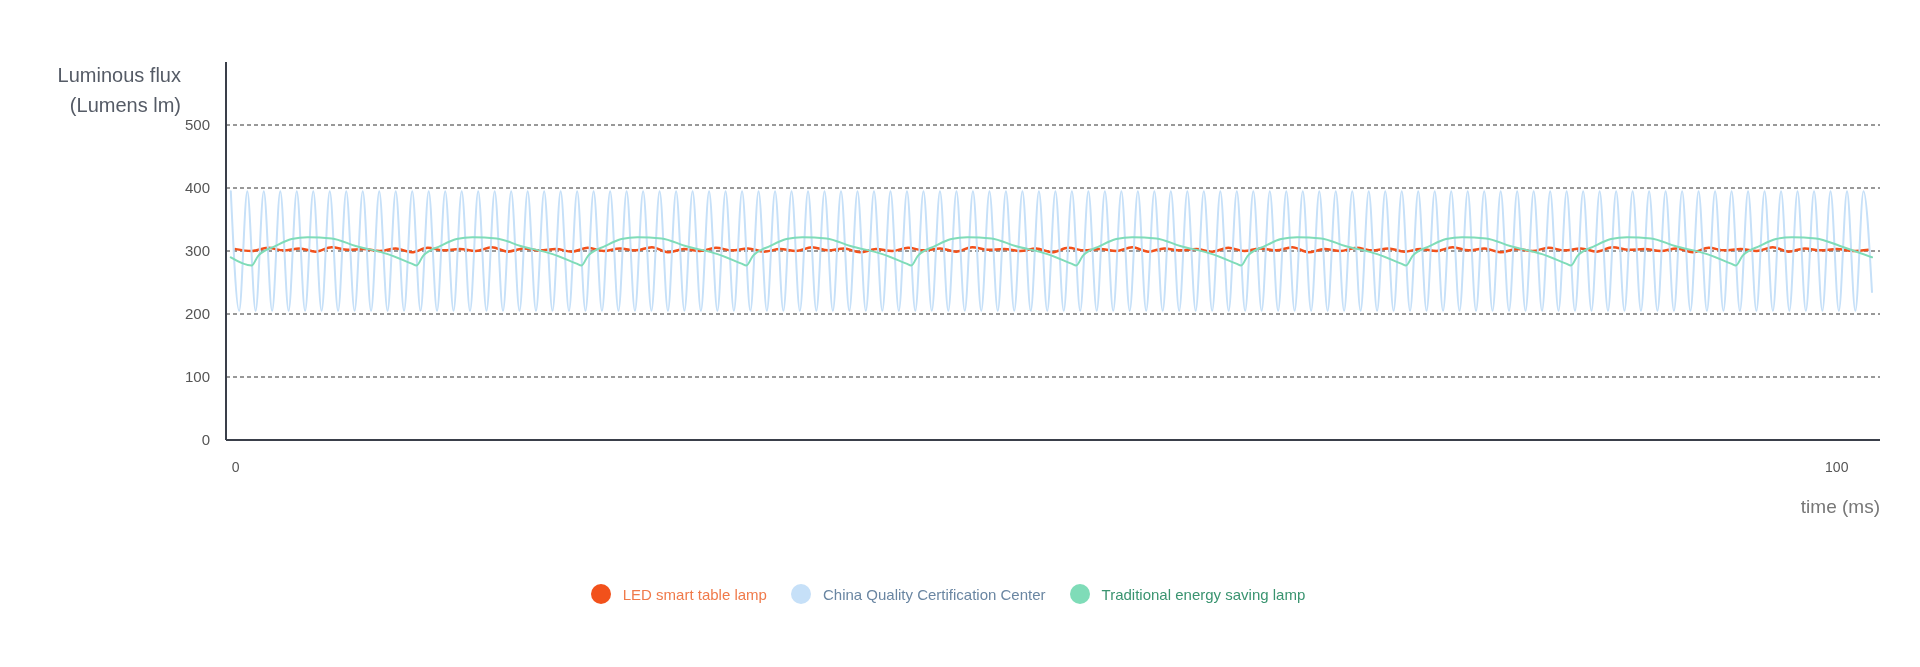  What do you see at coordinates (205, 440) in the screenshot?
I see `y-tick-label: 0` at bounding box center [205, 440].